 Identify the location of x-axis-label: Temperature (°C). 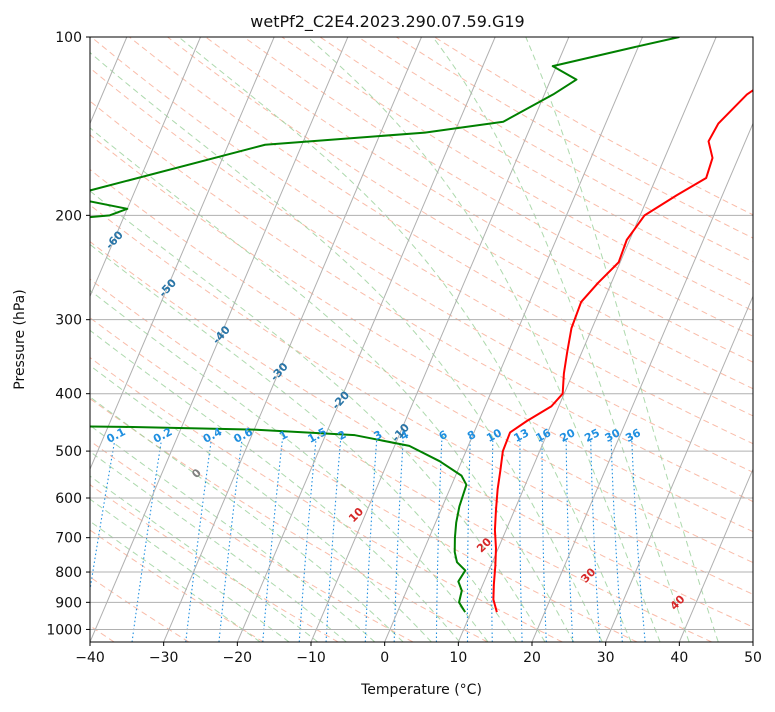
(421, 690).